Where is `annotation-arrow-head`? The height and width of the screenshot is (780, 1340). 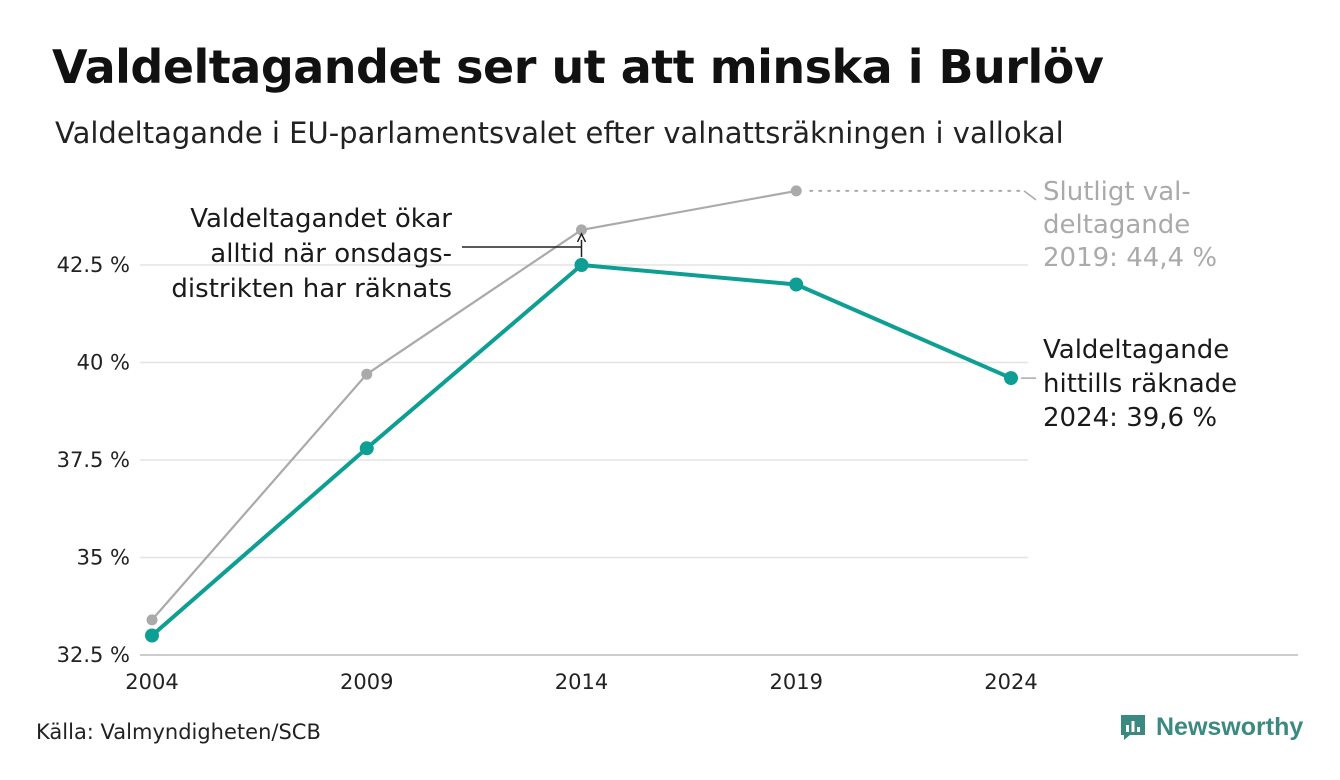 annotation-arrow-head is located at coordinates (581, 237).